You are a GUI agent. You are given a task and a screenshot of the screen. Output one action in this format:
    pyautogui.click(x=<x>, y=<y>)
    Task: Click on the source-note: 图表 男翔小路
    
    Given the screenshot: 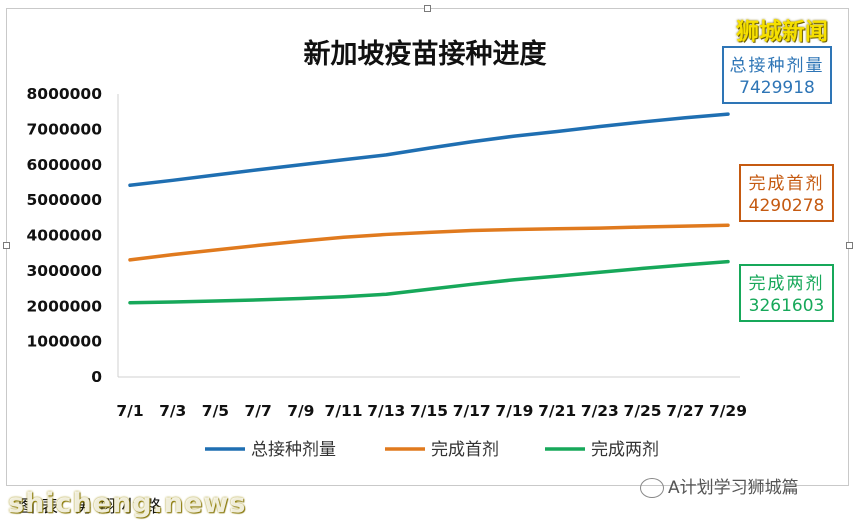 What is the action you would take?
    pyautogui.click(x=93, y=507)
    